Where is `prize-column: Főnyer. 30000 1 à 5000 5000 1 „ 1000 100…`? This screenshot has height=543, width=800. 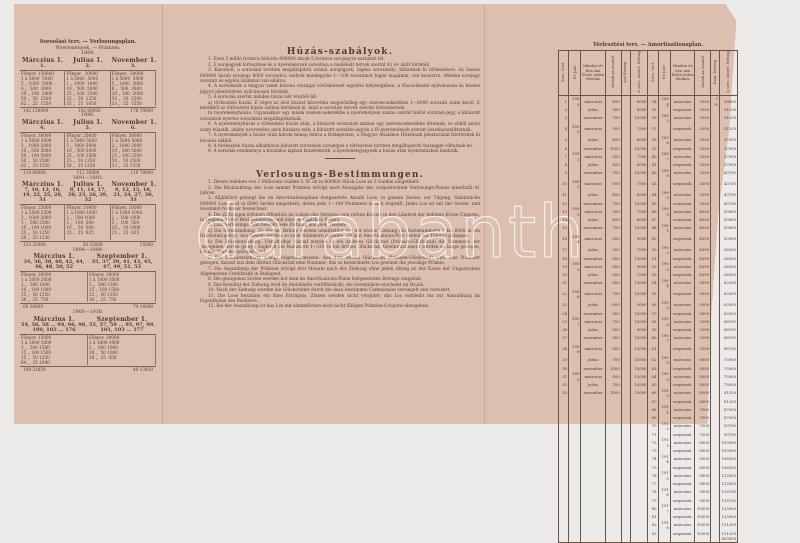 prize-column: Főnyer. 30000 1 à 5000 5000 1 „ 1000 100… is located at coordinates (88, 88).